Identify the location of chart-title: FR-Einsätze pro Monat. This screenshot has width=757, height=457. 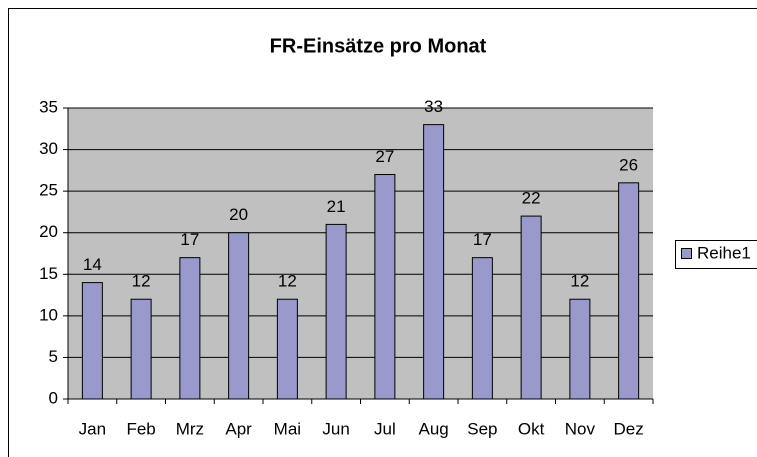
(378, 46).